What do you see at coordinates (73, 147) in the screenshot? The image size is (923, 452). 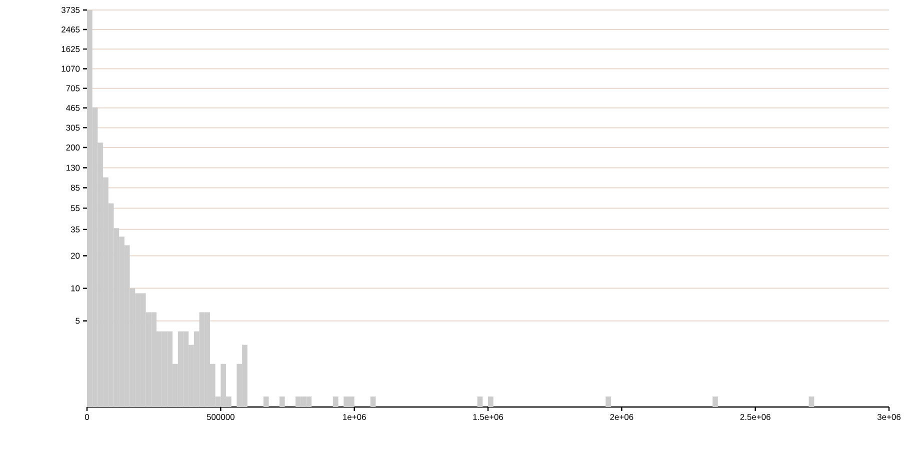 I see `y-tick-label: 200` at bounding box center [73, 147].